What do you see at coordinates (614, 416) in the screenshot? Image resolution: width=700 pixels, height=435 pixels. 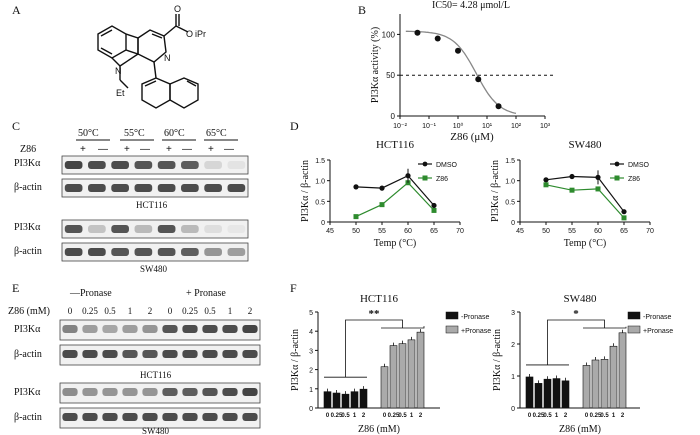 I see `f-x-tick-label: 1` at bounding box center [614, 416].